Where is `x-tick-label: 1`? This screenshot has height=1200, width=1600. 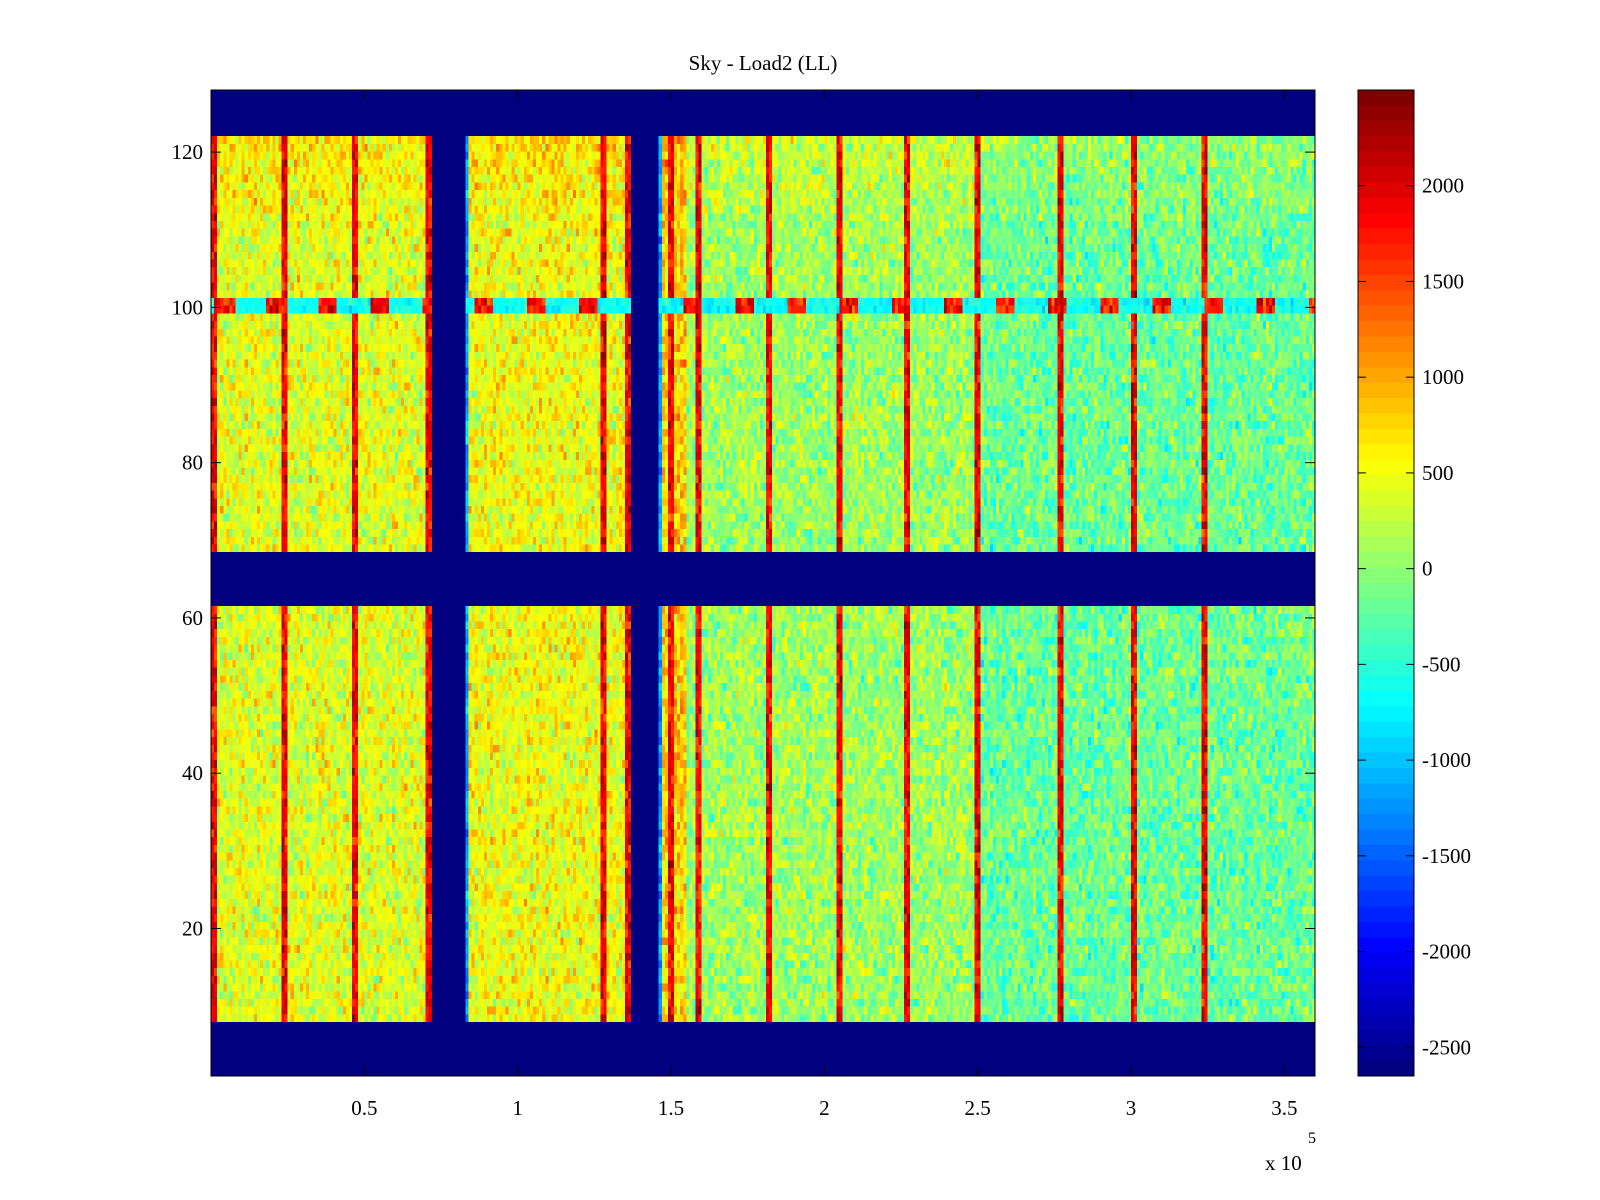
x-tick-label: 1 is located at coordinates (517, 1108).